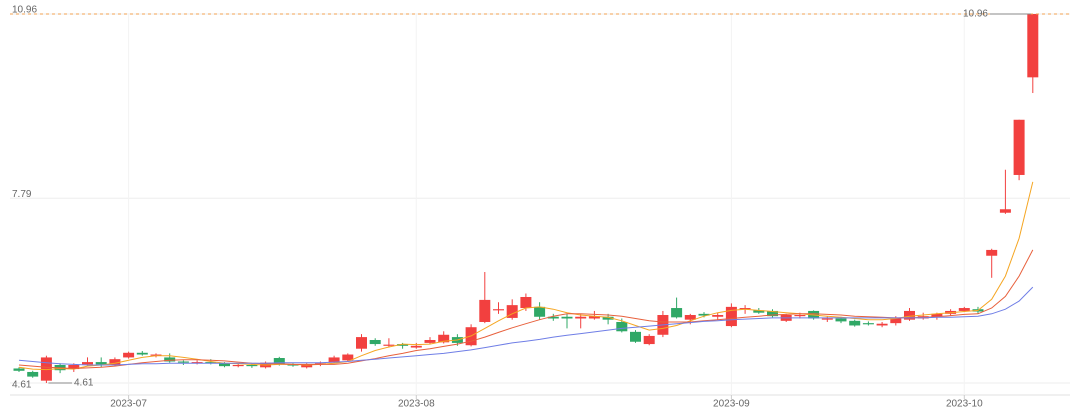 This screenshot has width=1080, height=413. I want to click on min-label: 4.61, so click(84, 383).